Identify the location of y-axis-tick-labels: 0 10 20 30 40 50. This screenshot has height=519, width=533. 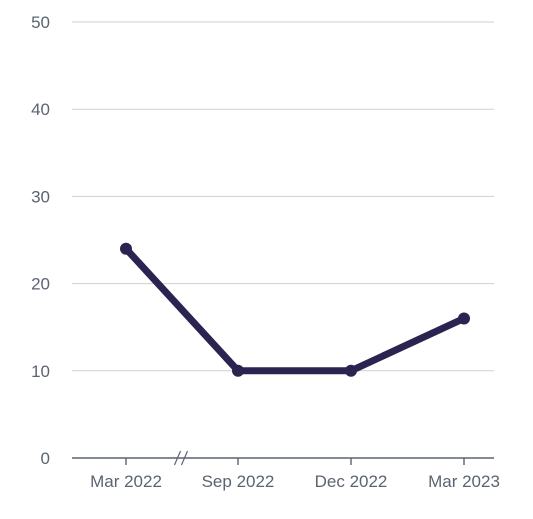
(40, 240).